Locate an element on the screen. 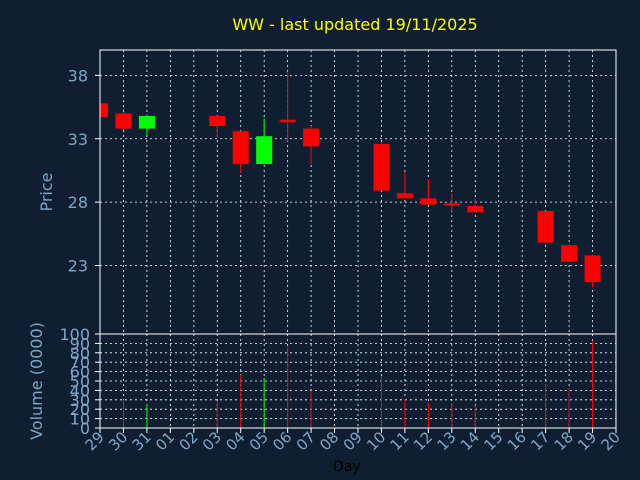 This screenshot has height=480, width=640. day-tick-label: 20 is located at coordinates (611, 441).